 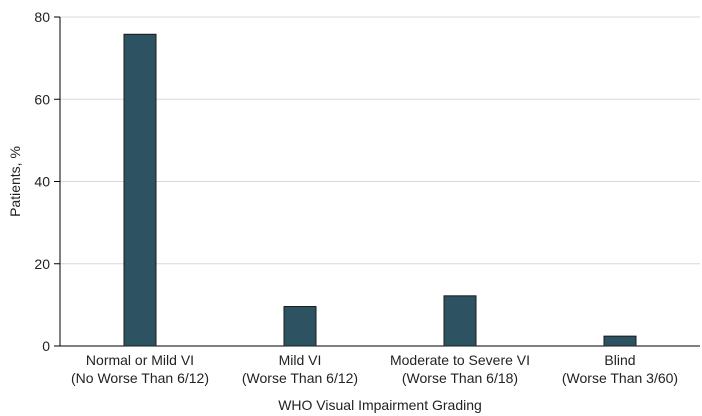 I want to click on y-tick-label: 80, so click(x=42, y=17).